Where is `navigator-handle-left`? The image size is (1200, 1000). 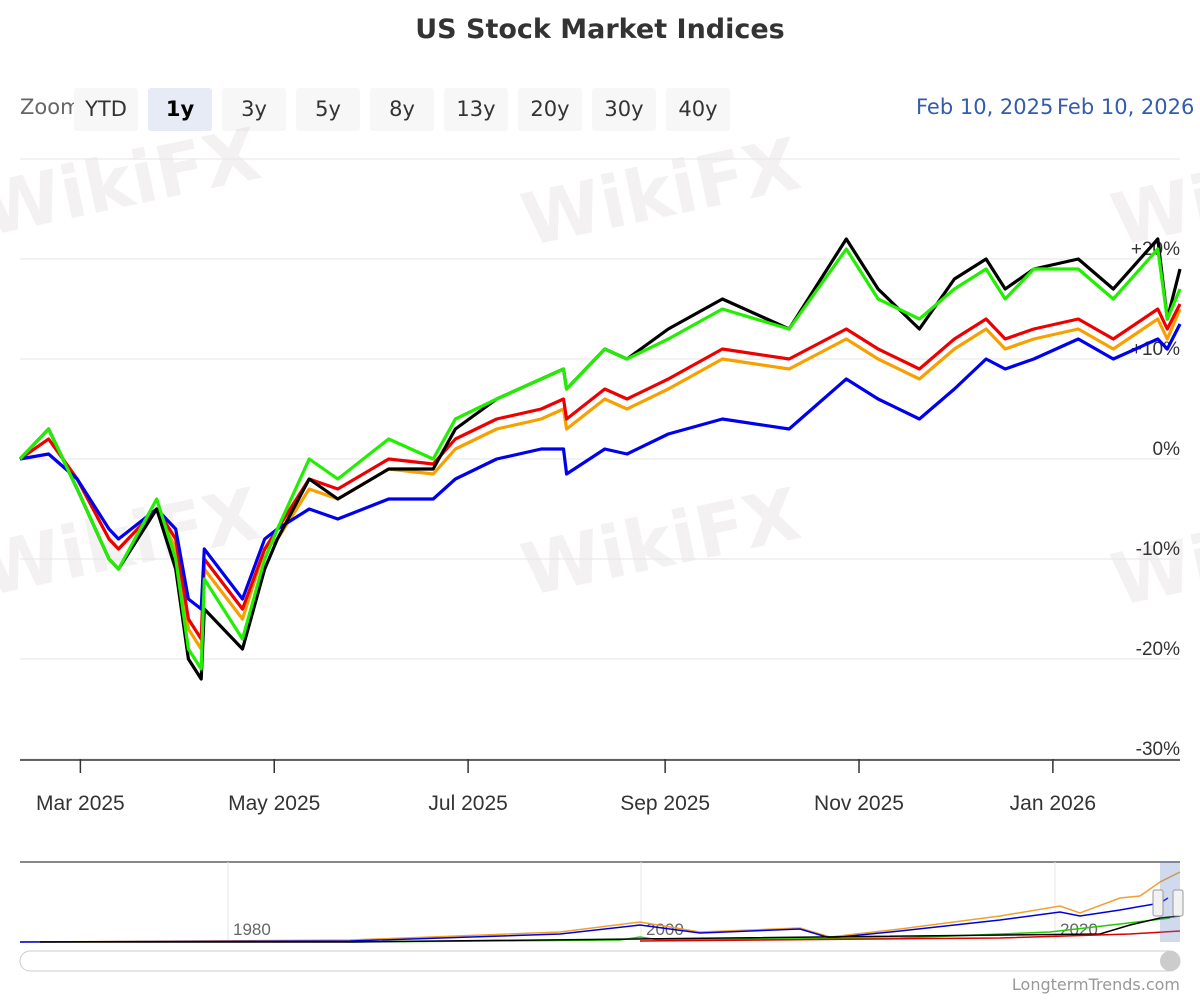 navigator-handle-left is located at coordinates (1158, 903).